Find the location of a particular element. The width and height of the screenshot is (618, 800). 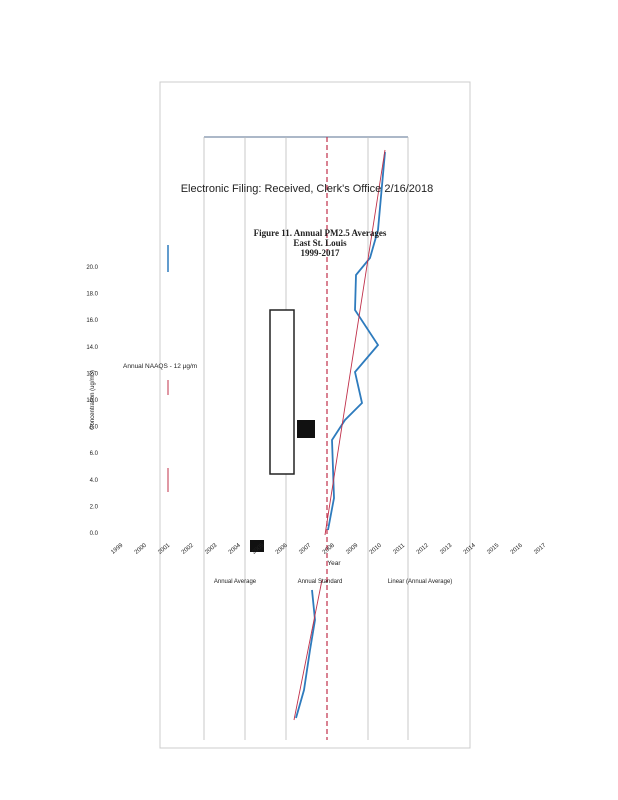

trend-line-lower is located at coordinates (308, 650).